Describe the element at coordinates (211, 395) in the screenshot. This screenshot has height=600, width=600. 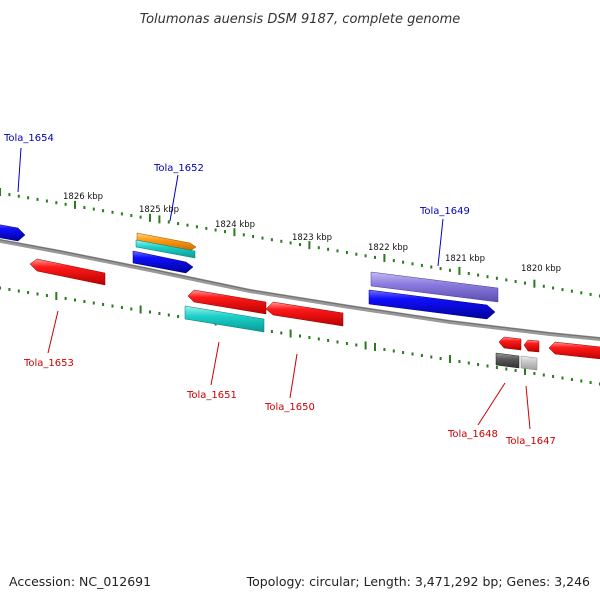
I see `gene-label-tola-1651: Tola_1651` at that location.